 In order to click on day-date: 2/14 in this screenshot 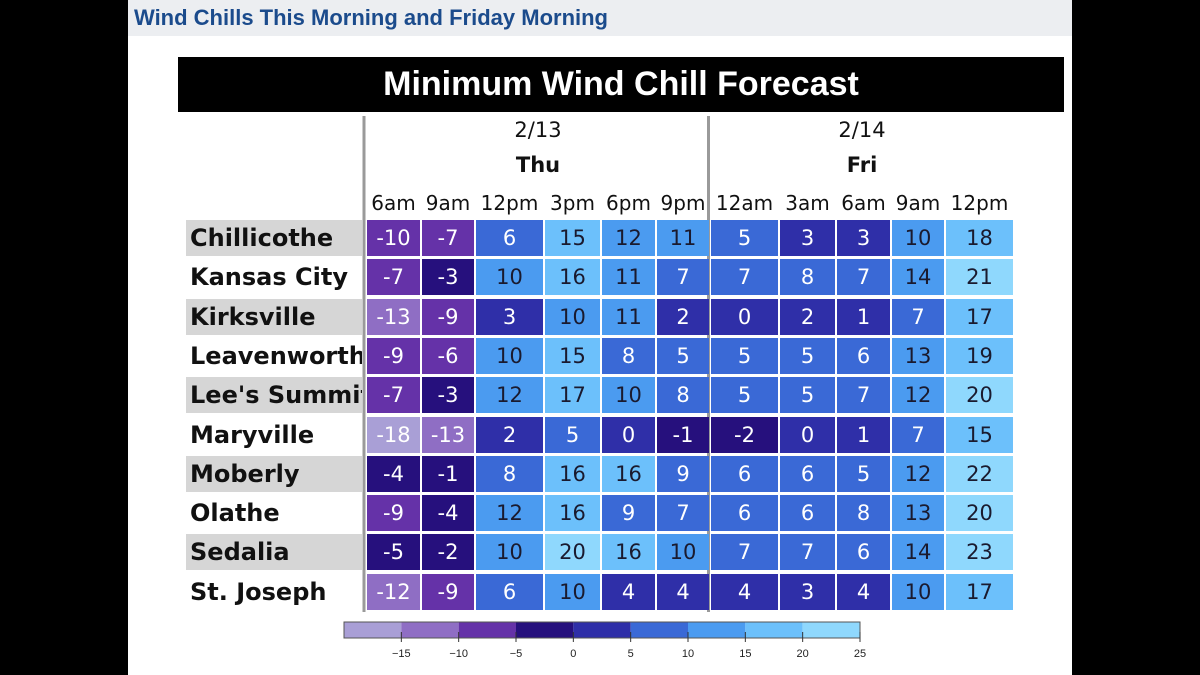, I will do `click(862, 130)`.